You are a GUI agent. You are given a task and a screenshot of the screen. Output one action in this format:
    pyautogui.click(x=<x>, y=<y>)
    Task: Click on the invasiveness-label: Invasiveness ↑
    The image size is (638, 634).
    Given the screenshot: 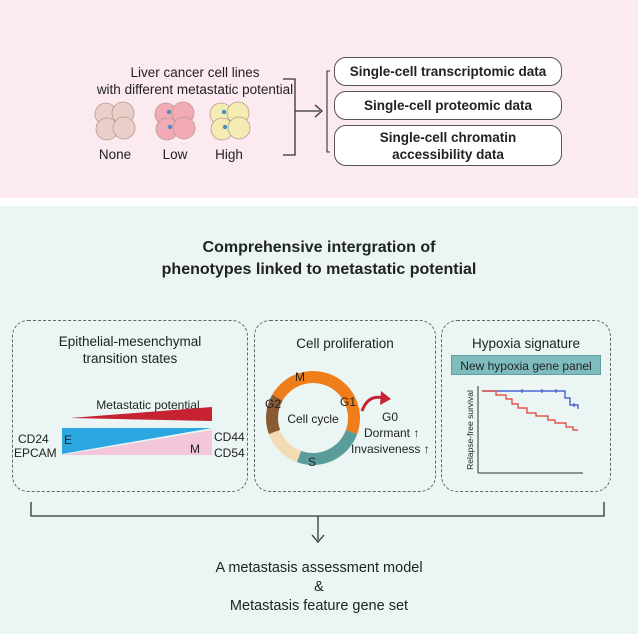 What is the action you would take?
    pyautogui.click(x=390, y=449)
    